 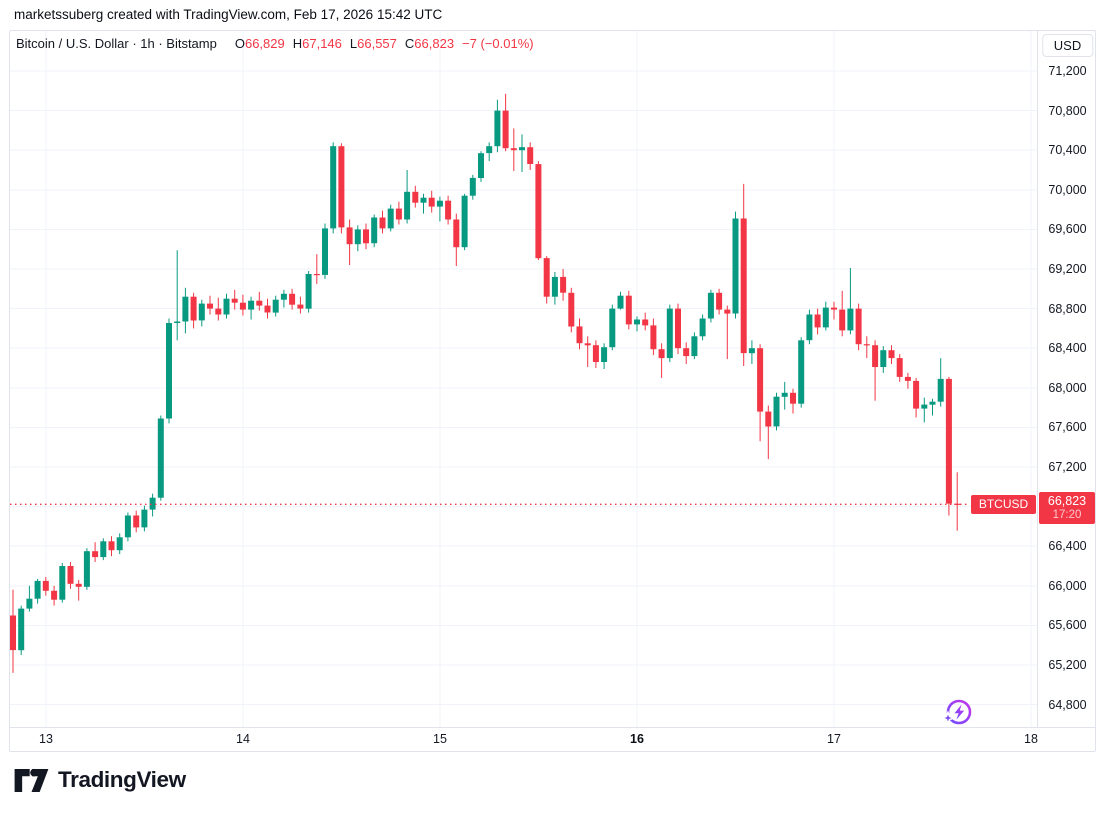 What do you see at coordinates (1067, 111) in the screenshot?
I see `price-axis-label: 70,800` at bounding box center [1067, 111].